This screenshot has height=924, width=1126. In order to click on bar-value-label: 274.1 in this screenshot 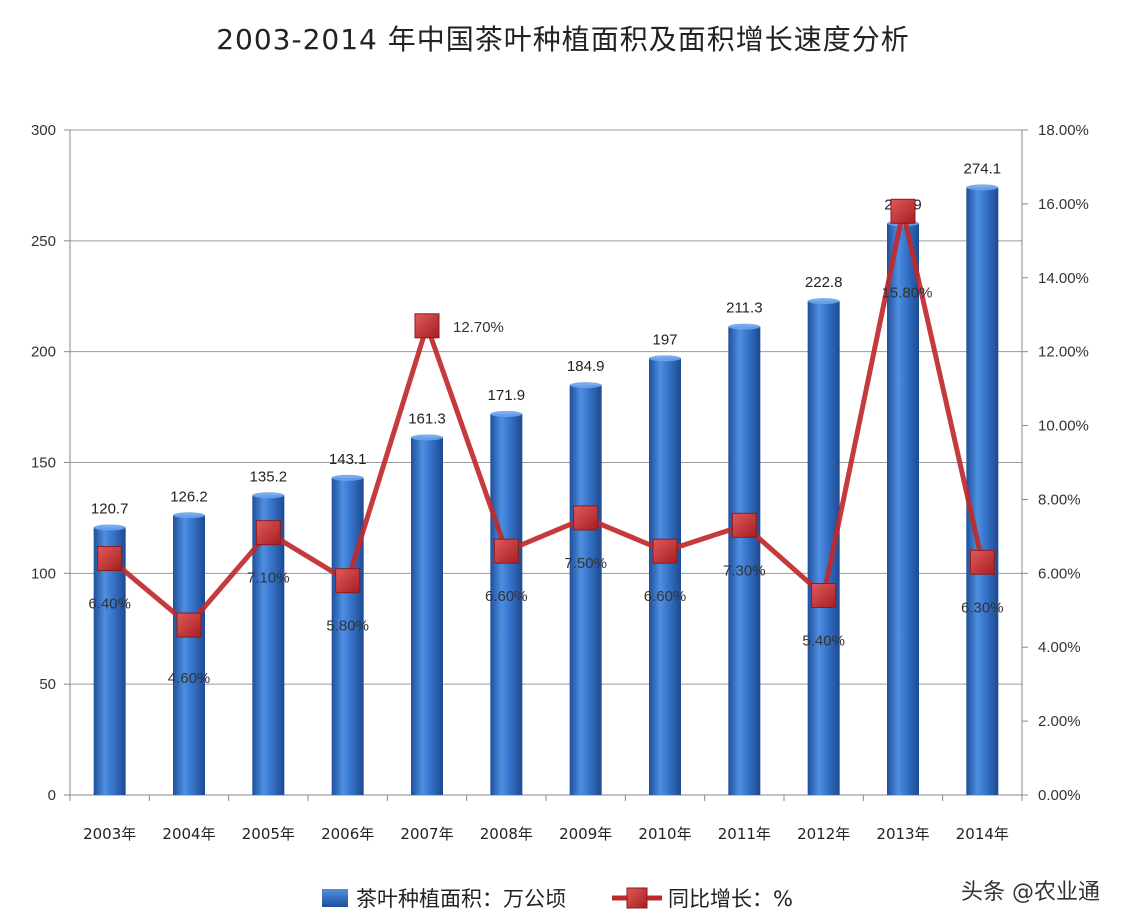, I will do `click(983, 168)`.